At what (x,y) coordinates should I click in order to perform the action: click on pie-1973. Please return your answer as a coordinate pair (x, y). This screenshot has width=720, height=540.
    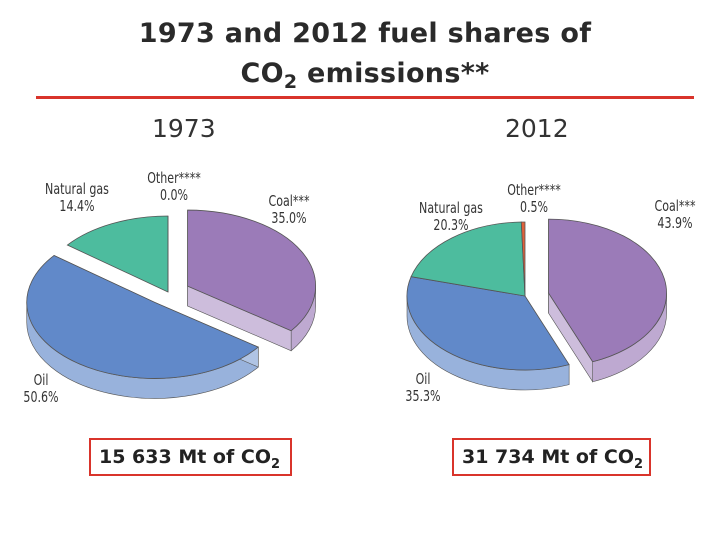
    Looking at the image, I should click on (171, 304).